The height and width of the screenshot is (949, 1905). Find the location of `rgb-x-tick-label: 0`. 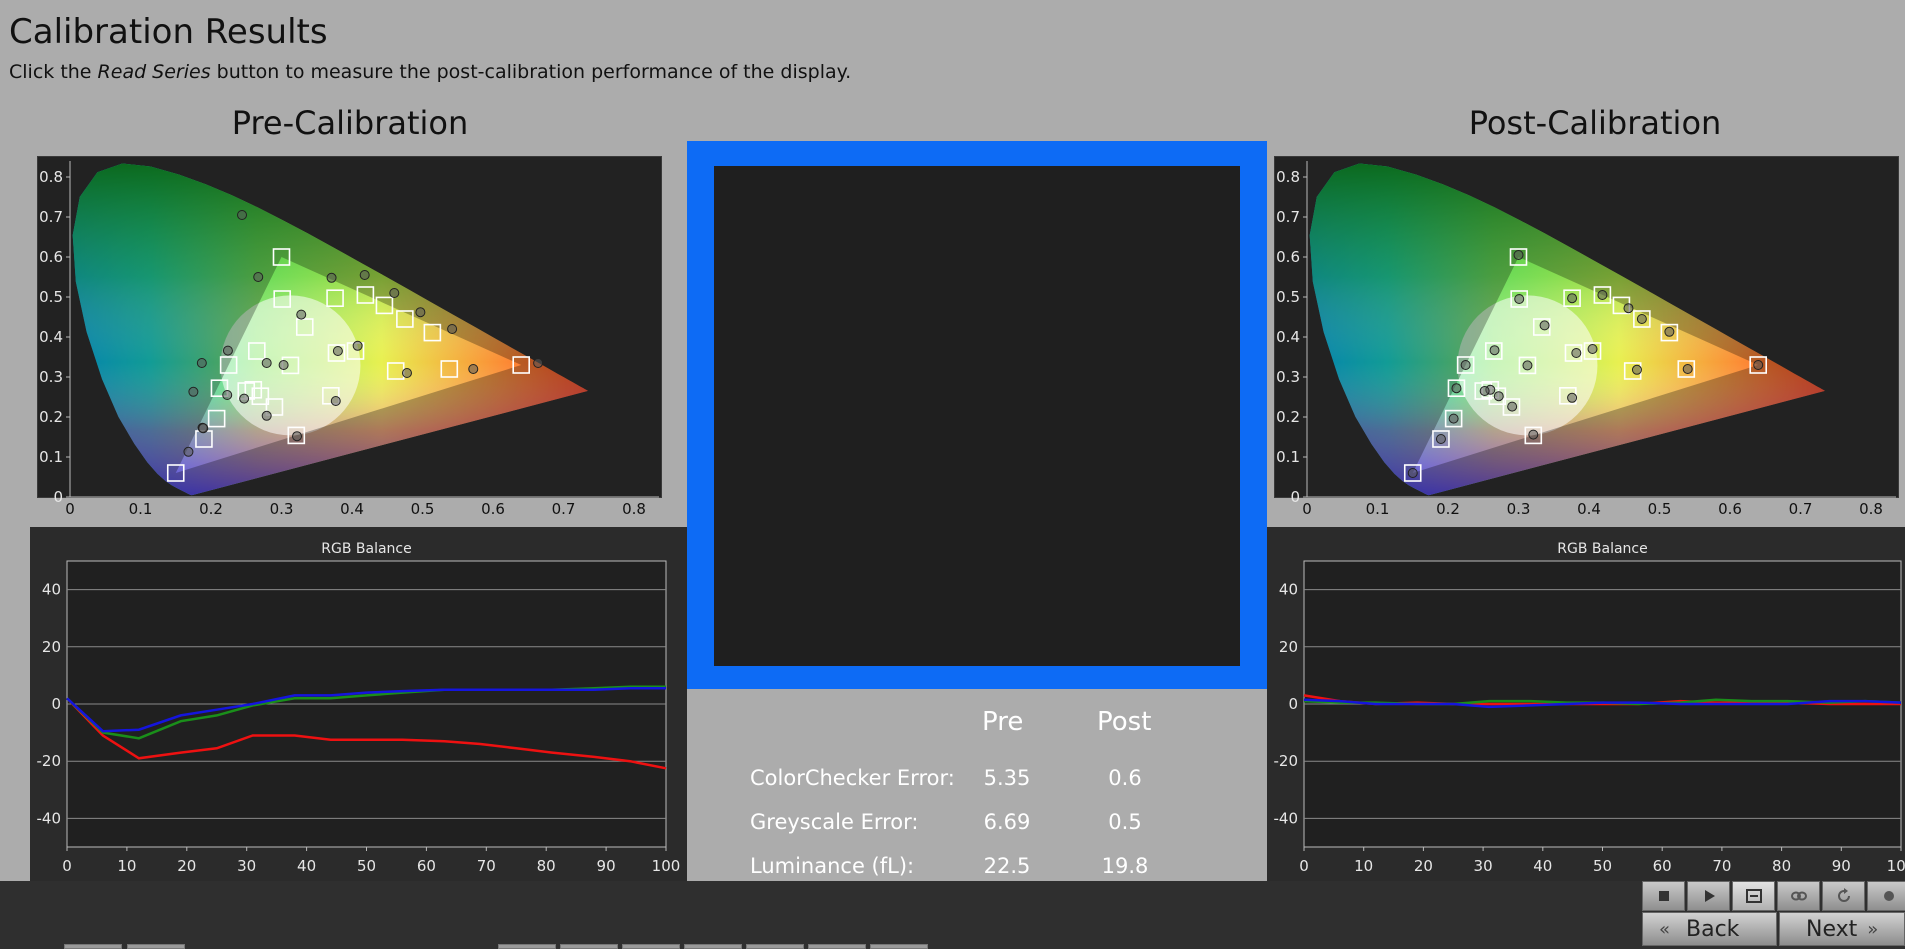

rgb-x-tick-label: 0 is located at coordinates (1304, 866).